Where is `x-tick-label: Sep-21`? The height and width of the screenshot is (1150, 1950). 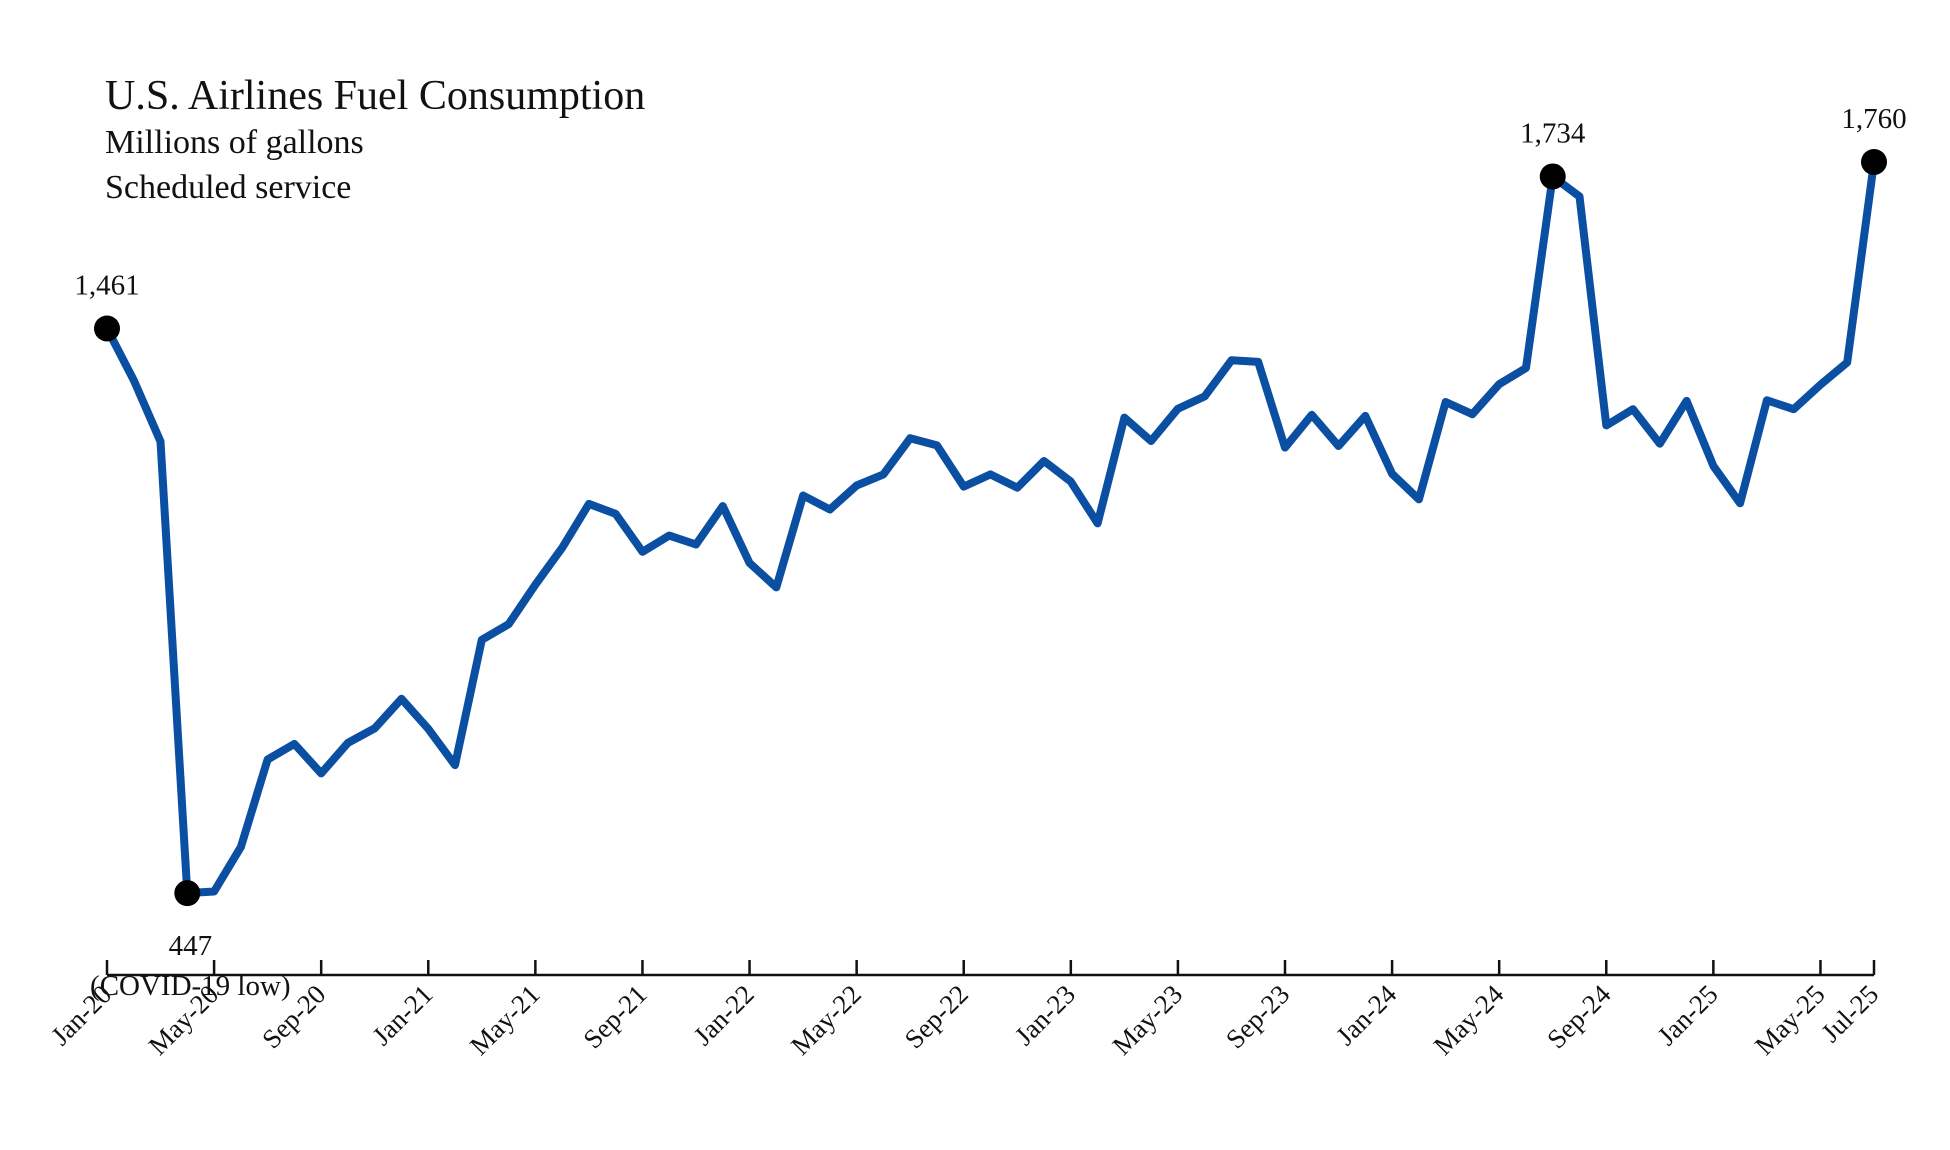
x-tick-label: Sep-21 is located at coordinates (614, 1016).